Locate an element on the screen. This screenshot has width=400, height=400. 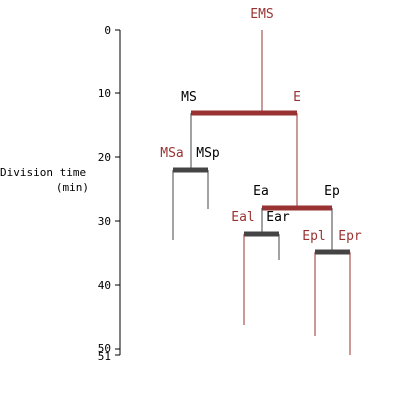
tick-label: 50 is located at coordinates (104, 348).